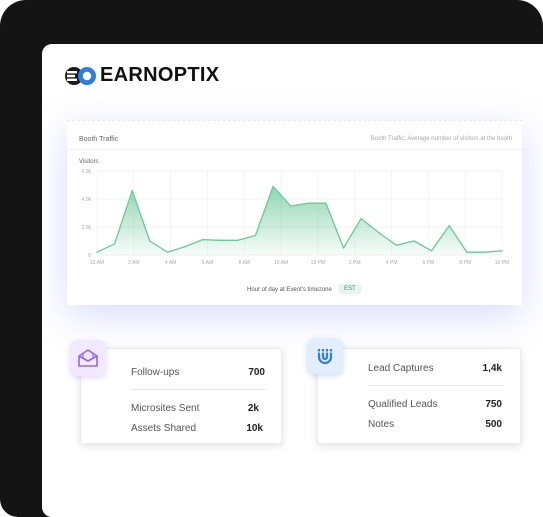 This screenshot has height=517, width=543. I want to click on stat-value: 2k, so click(253, 408).